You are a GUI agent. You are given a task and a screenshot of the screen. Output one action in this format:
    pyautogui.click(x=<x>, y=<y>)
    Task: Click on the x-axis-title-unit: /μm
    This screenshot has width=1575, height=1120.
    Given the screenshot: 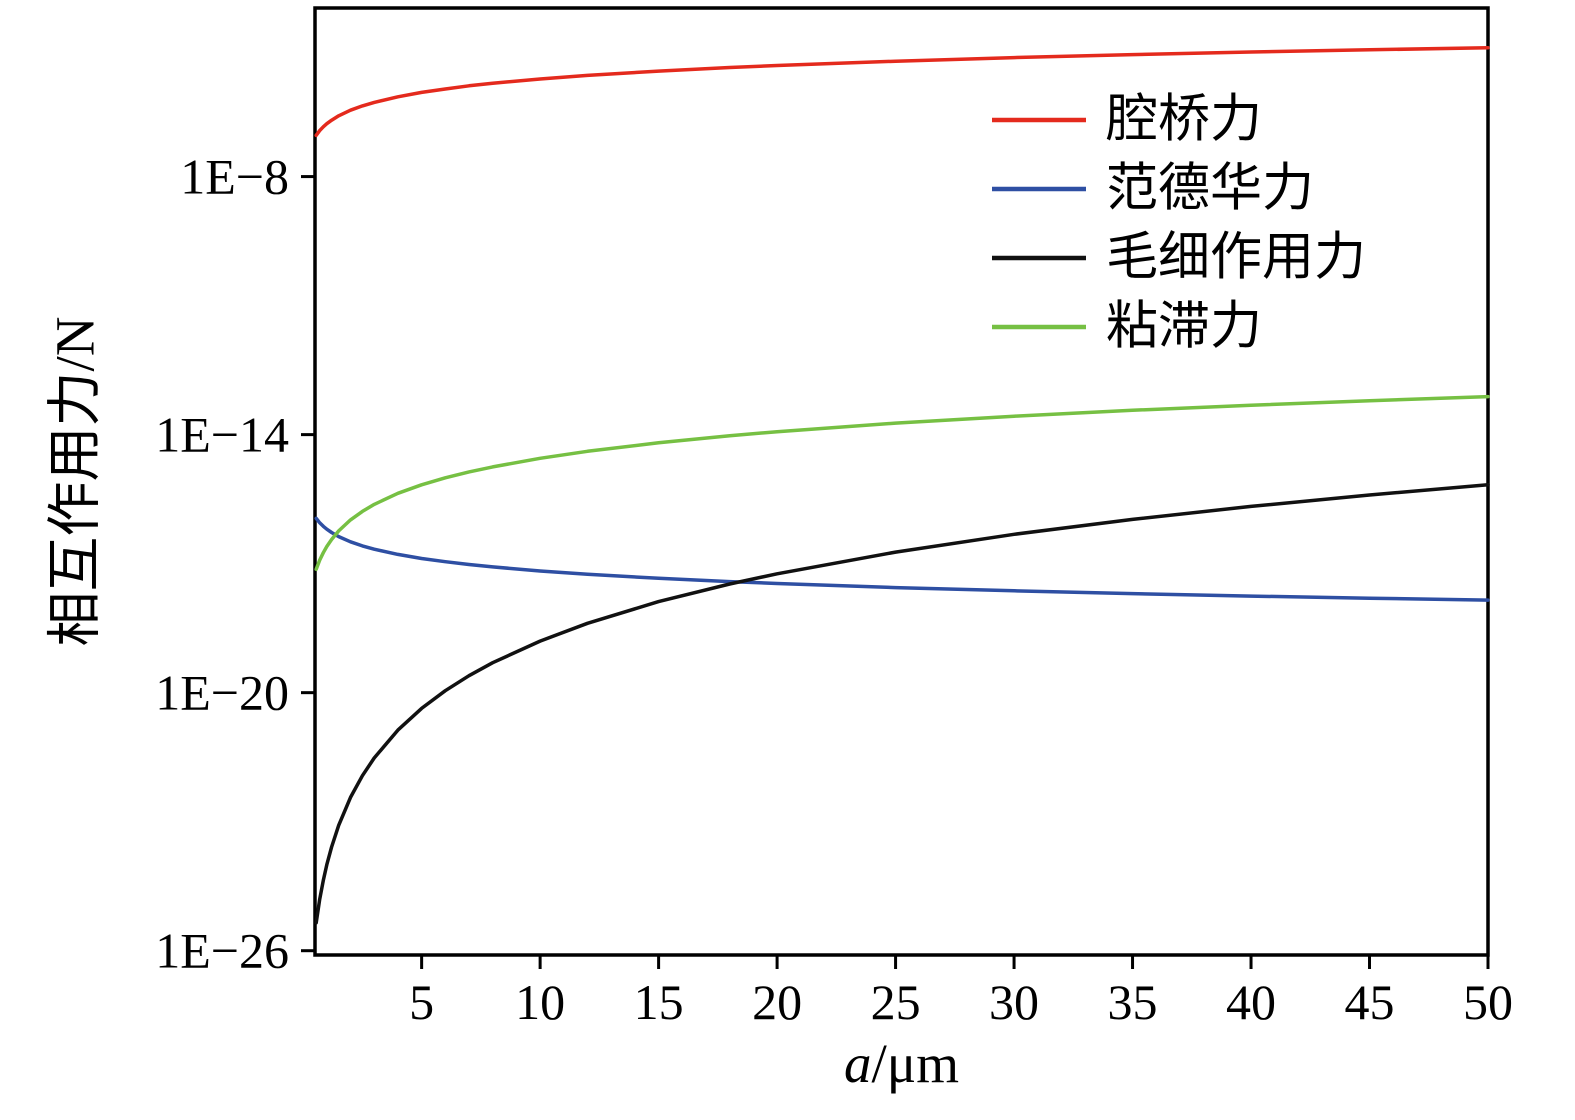 What is the action you would take?
    pyautogui.click(x=915, y=1063)
    